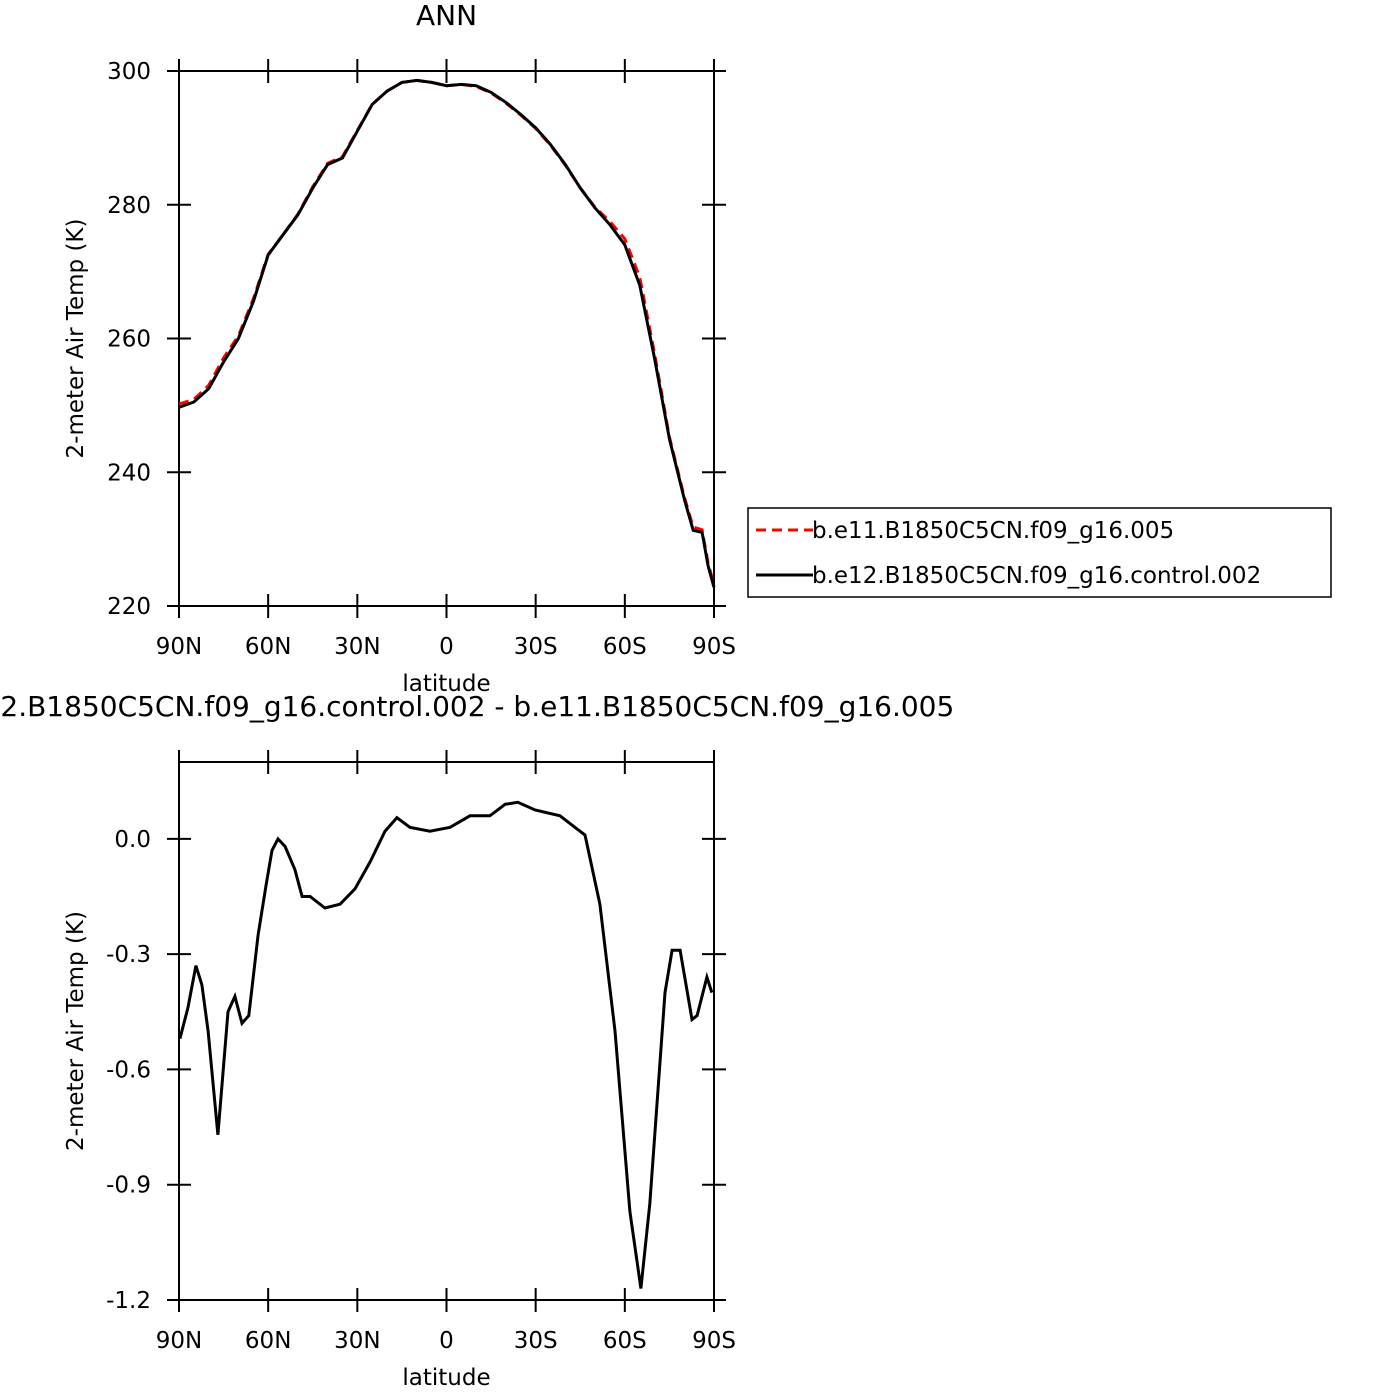 The height and width of the screenshot is (1397, 1394). I want to click on y-tick-label: 260, so click(129, 340).